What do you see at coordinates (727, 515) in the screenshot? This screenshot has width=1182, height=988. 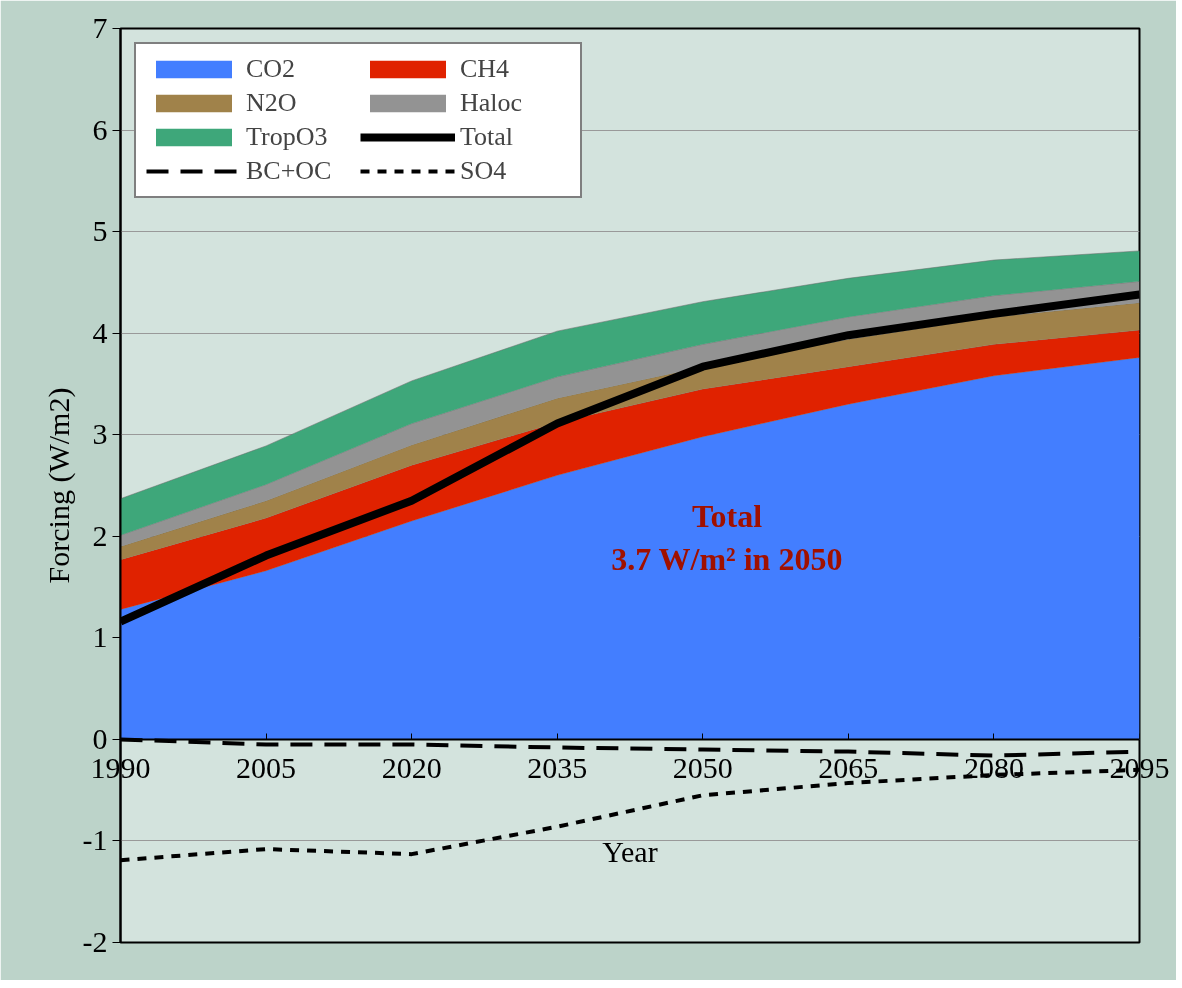 I see `annotation: Total` at bounding box center [727, 515].